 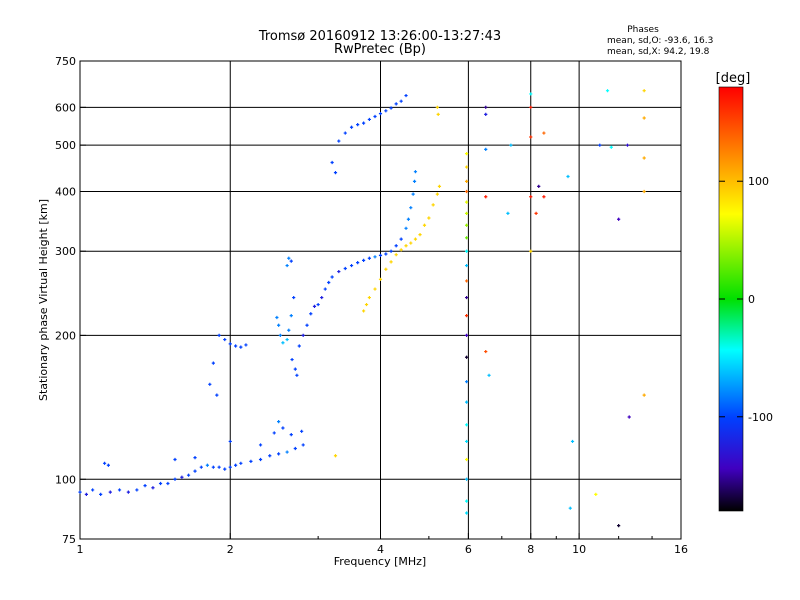 I want to click on y-tick-label: 75, so click(x=69, y=539).